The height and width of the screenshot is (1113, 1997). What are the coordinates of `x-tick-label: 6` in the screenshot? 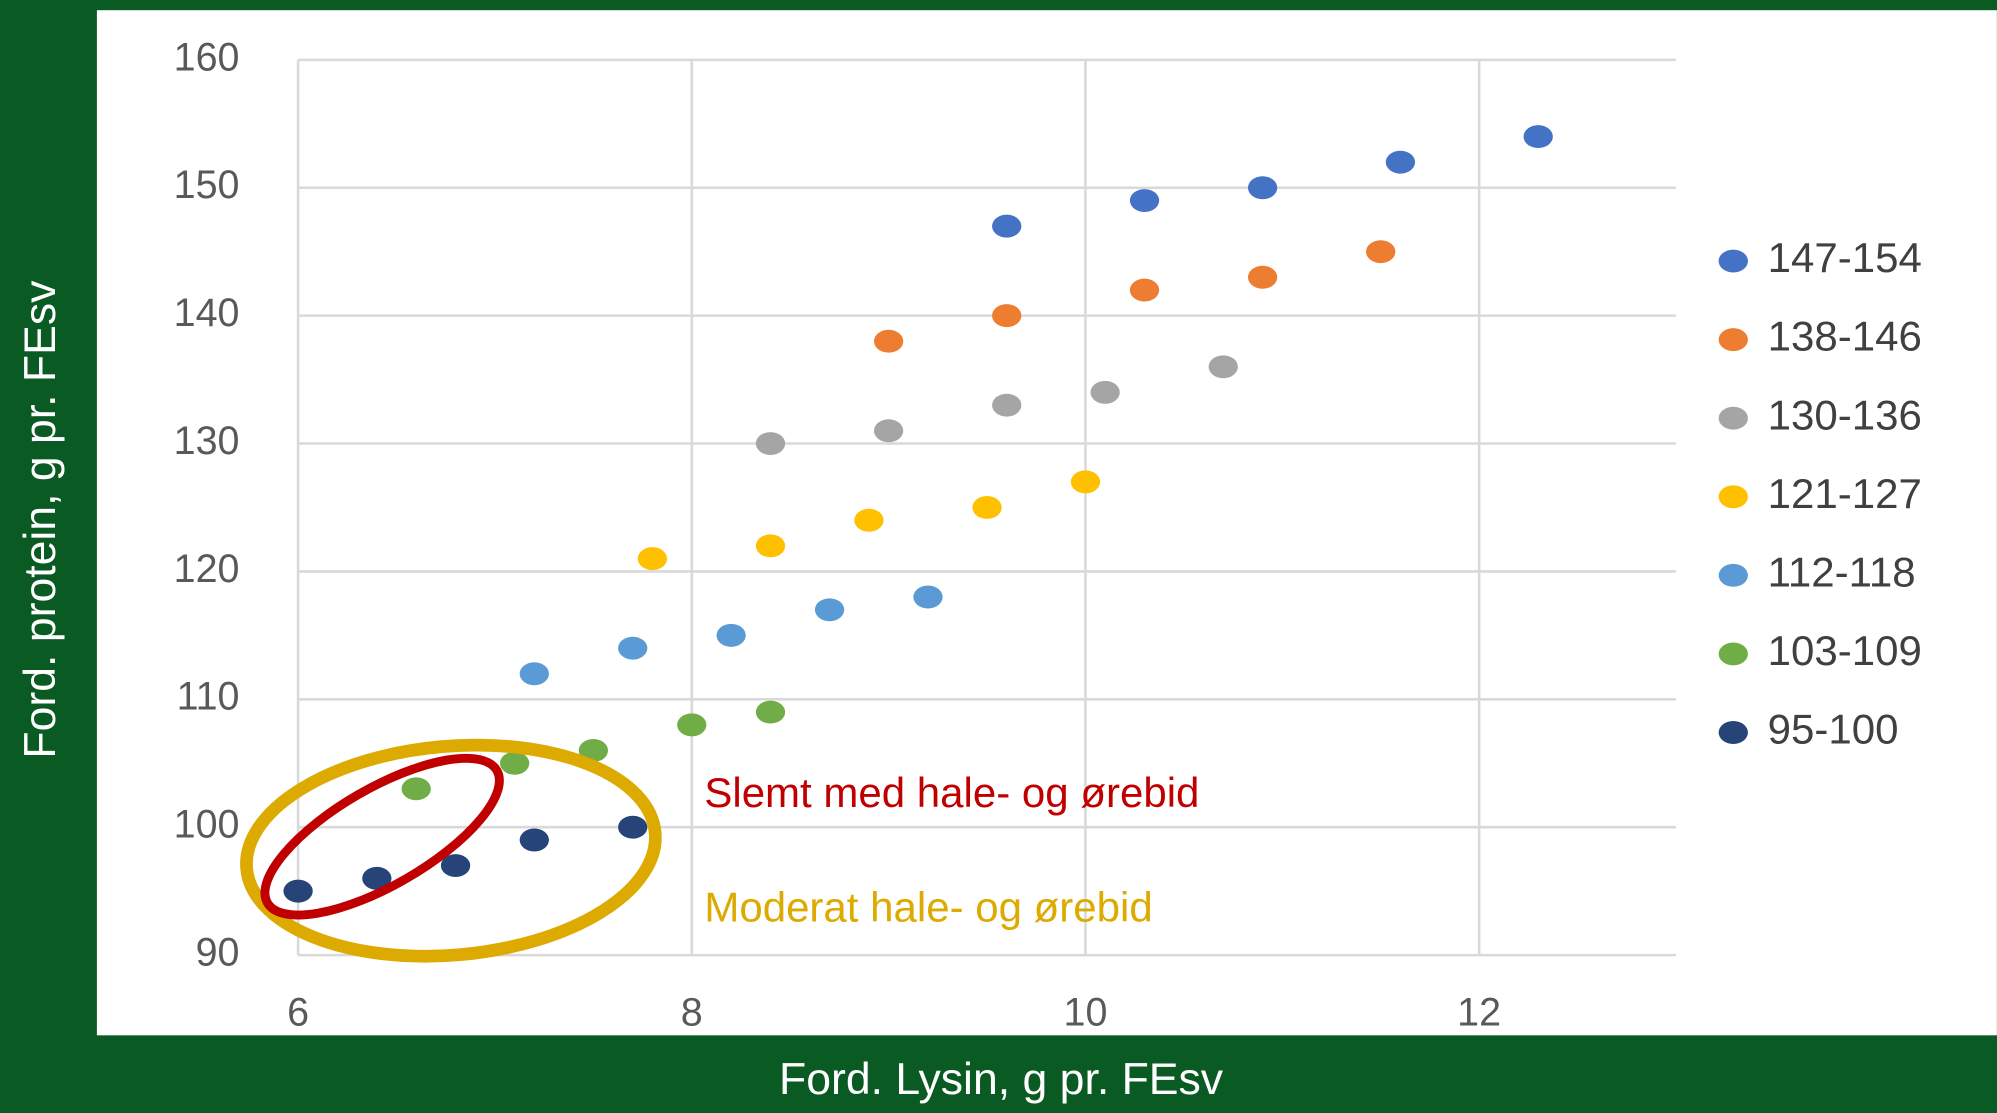 It's located at (298, 1012).